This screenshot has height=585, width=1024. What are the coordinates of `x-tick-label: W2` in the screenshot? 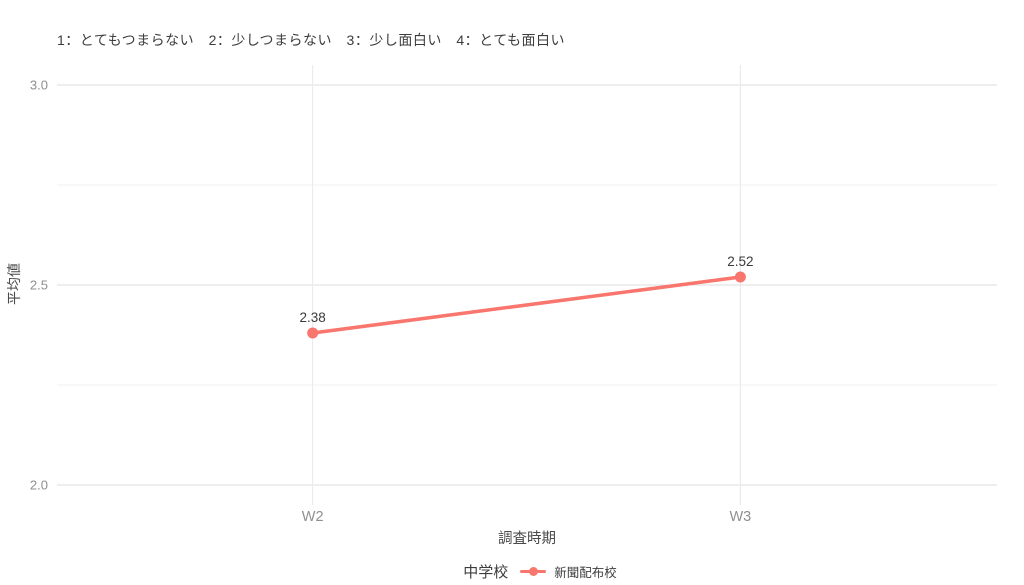 It's located at (313, 517).